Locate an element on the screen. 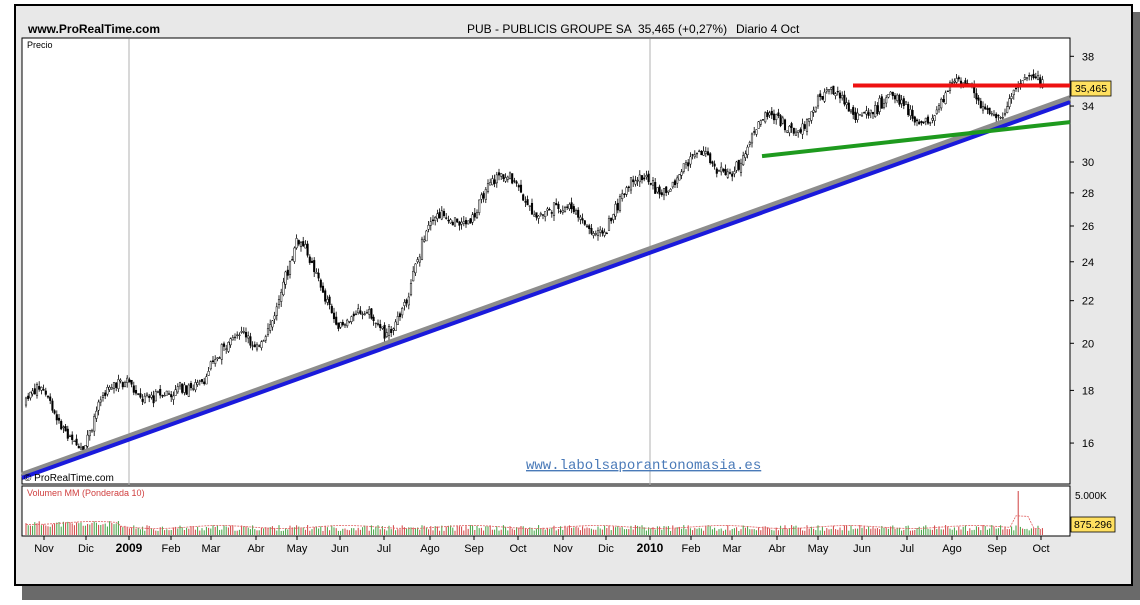  x-tick-label: Sep is located at coordinates (474, 549).